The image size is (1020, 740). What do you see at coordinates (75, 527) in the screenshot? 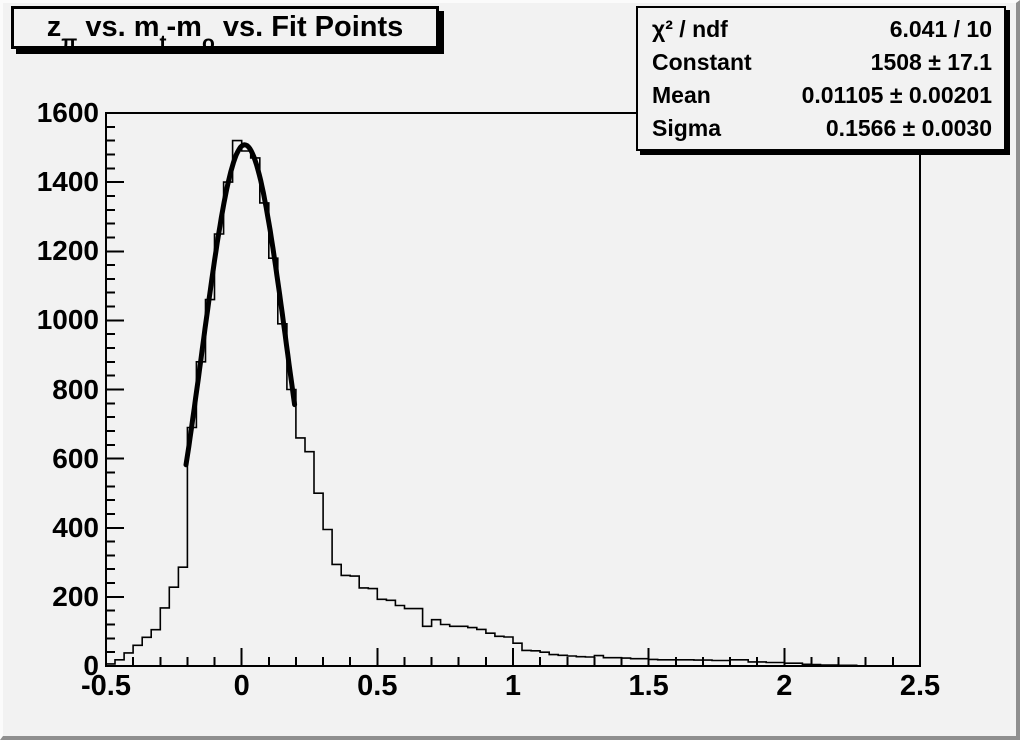
I see `y-tick-label: 400` at bounding box center [75, 527].